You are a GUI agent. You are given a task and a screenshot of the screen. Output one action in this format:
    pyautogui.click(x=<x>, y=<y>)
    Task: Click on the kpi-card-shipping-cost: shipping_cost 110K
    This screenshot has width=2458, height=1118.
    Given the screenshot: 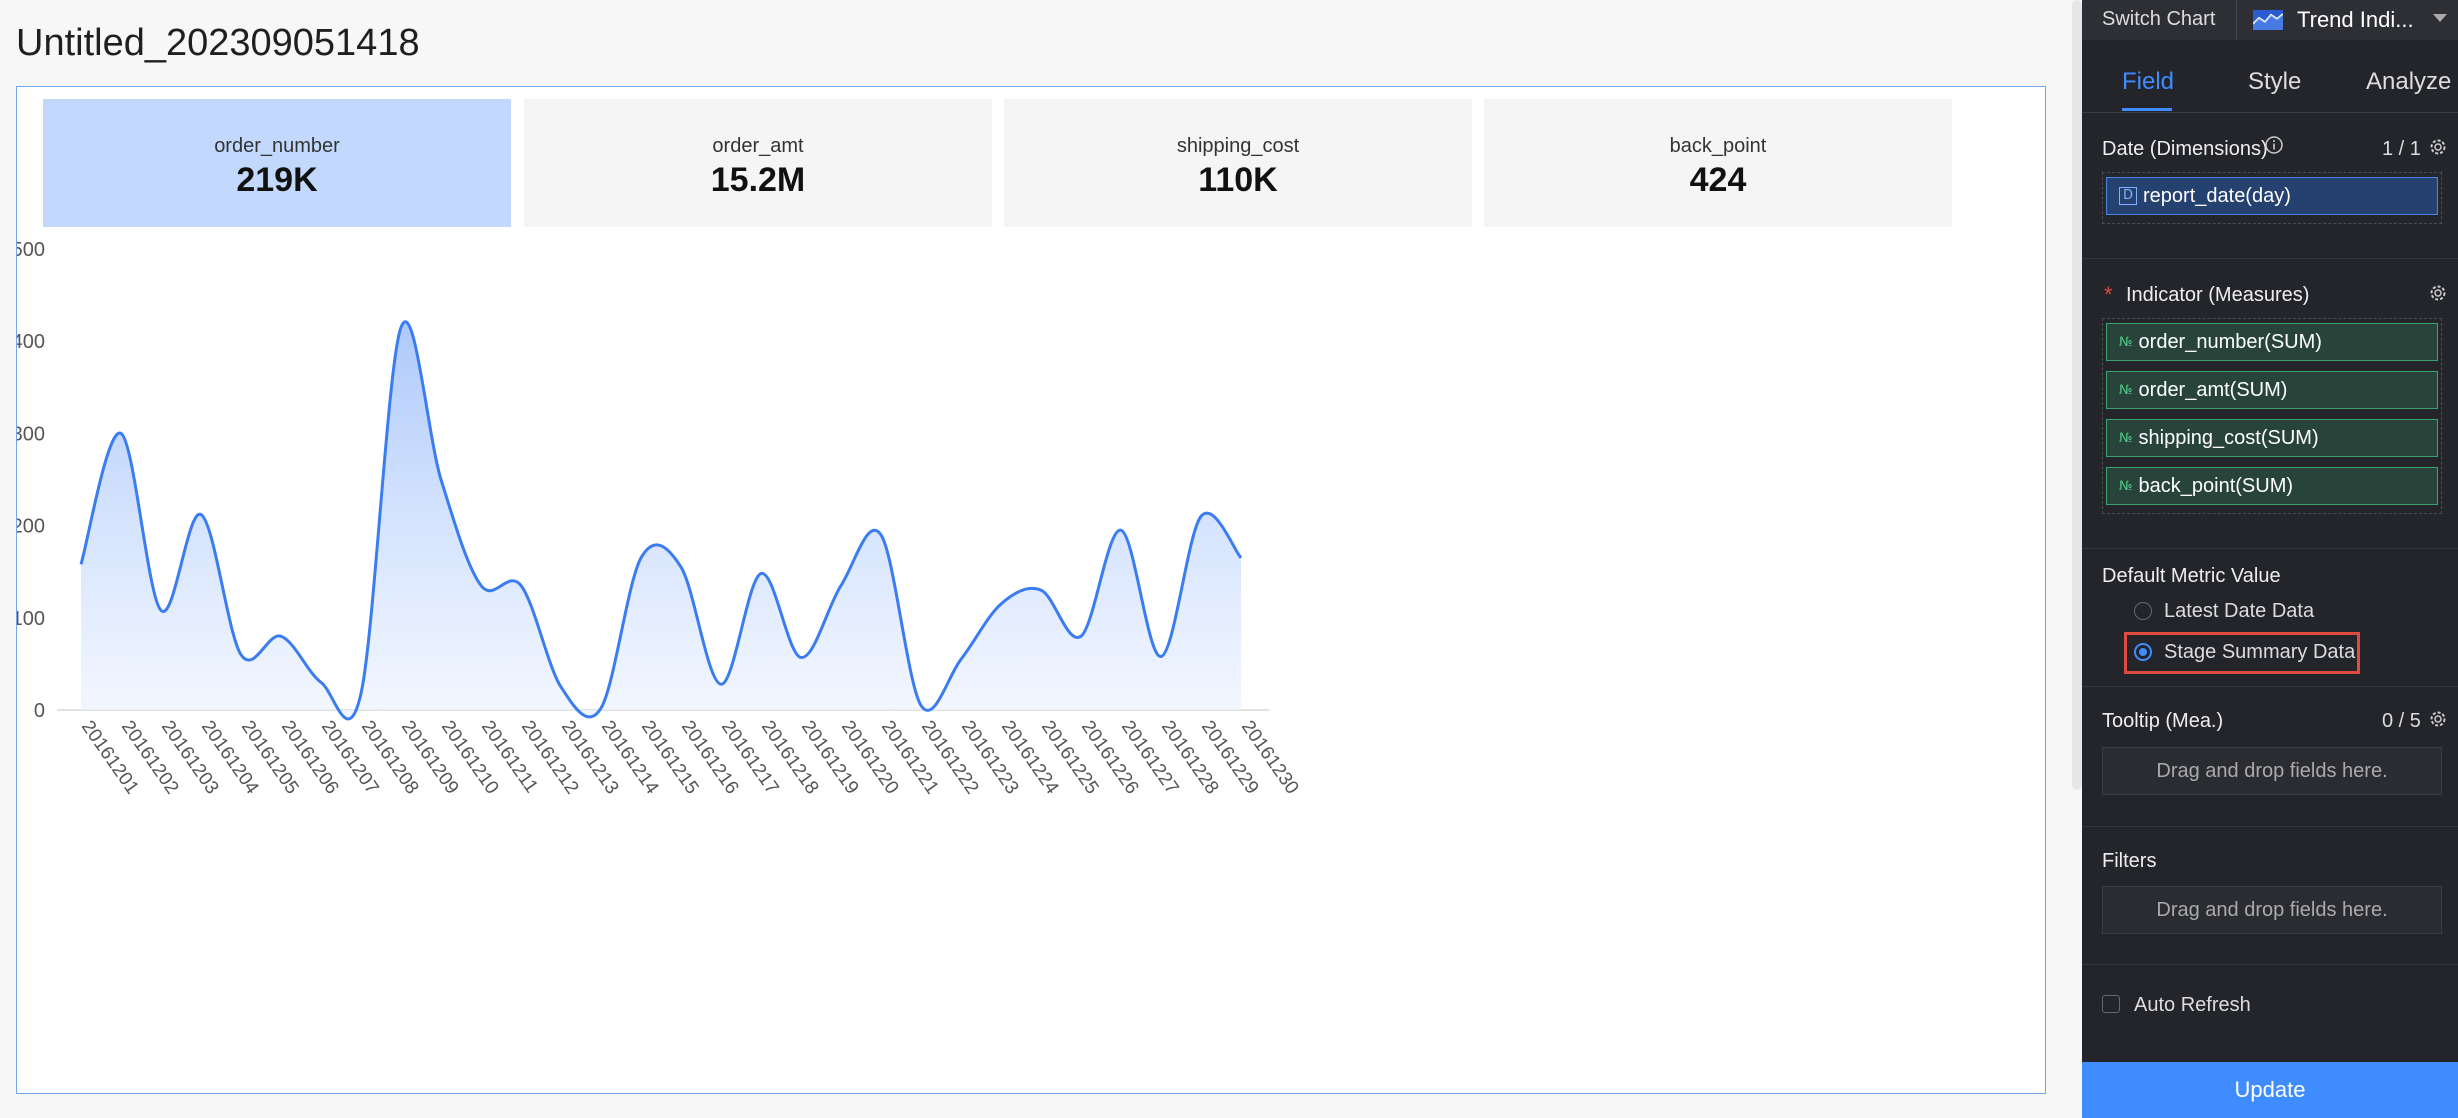 What is the action you would take?
    pyautogui.click(x=1238, y=163)
    